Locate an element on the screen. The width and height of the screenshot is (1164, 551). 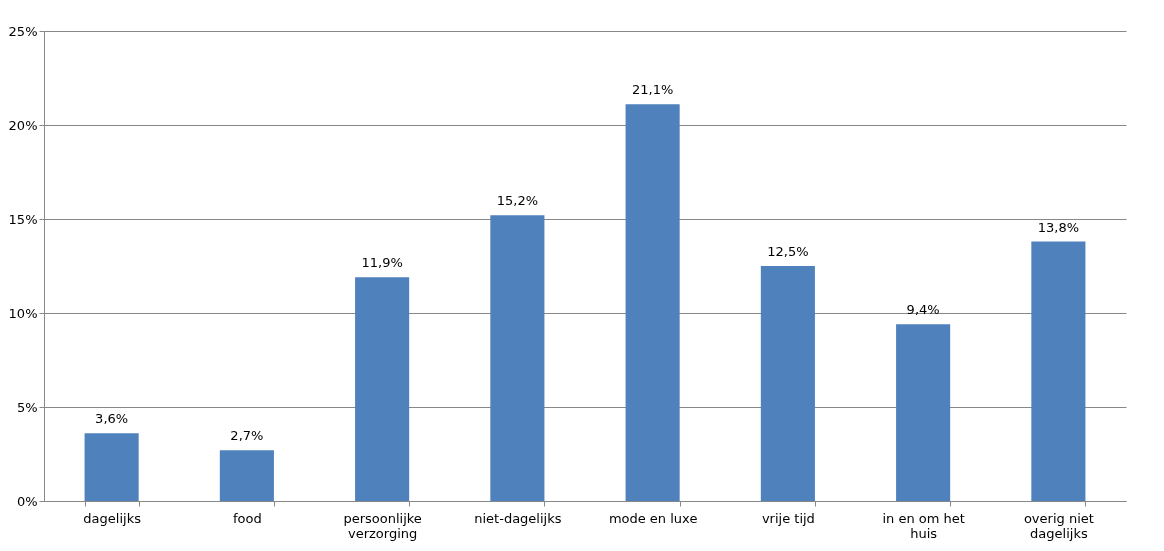
data-label: 12,5% is located at coordinates (788, 251).